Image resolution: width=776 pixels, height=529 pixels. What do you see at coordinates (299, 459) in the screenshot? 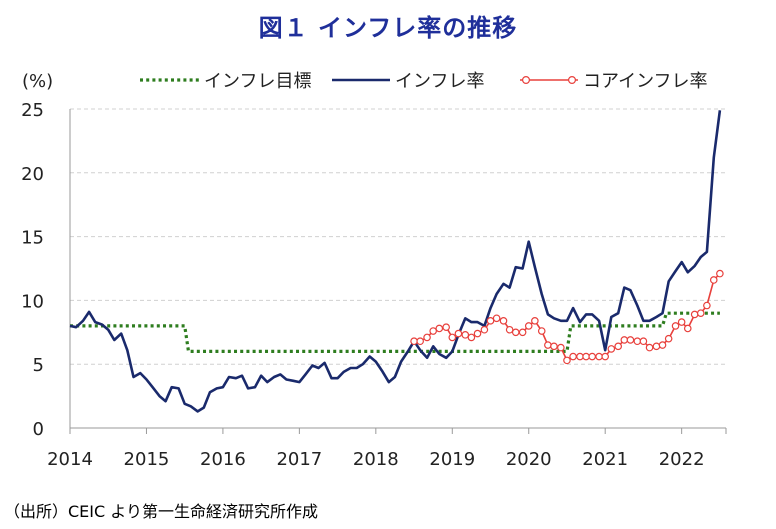
I see `x-tick-label: 2017` at bounding box center [299, 459].